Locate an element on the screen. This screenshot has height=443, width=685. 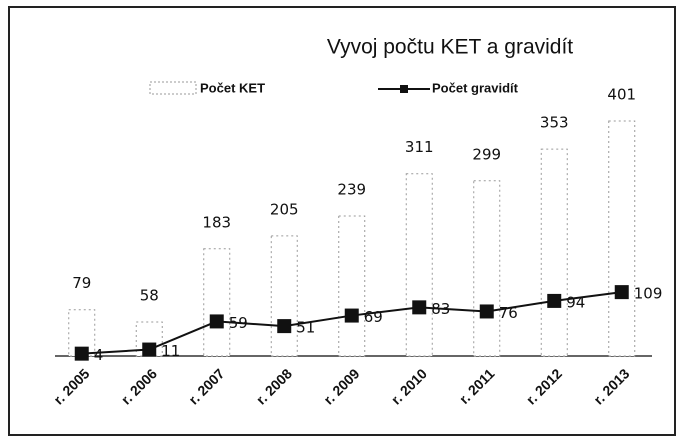
data-label: 94 is located at coordinates (575, 302).